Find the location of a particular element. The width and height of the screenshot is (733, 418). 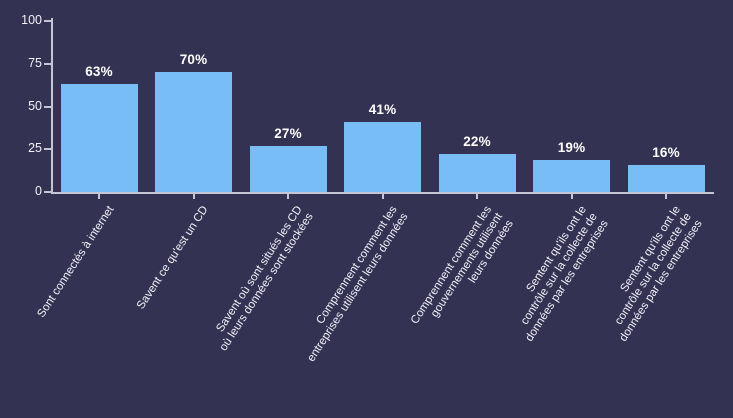

y-axis-line is located at coordinates (52, 106).